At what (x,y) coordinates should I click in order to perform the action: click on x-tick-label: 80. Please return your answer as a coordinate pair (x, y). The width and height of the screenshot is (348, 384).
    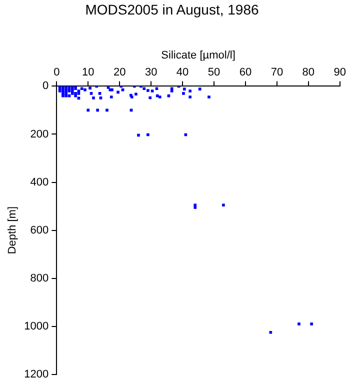
    Looking at the image, I should click on (308, 72).